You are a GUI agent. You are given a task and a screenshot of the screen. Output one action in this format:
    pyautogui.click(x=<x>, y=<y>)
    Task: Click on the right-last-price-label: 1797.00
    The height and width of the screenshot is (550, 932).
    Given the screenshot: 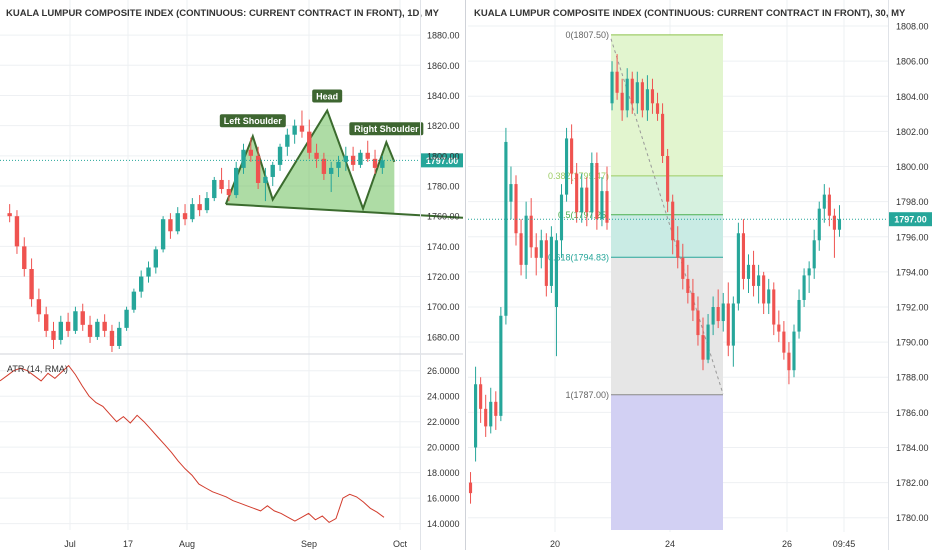 What is the action you would take?
    pyautogui.click(x=910, y=220)
    